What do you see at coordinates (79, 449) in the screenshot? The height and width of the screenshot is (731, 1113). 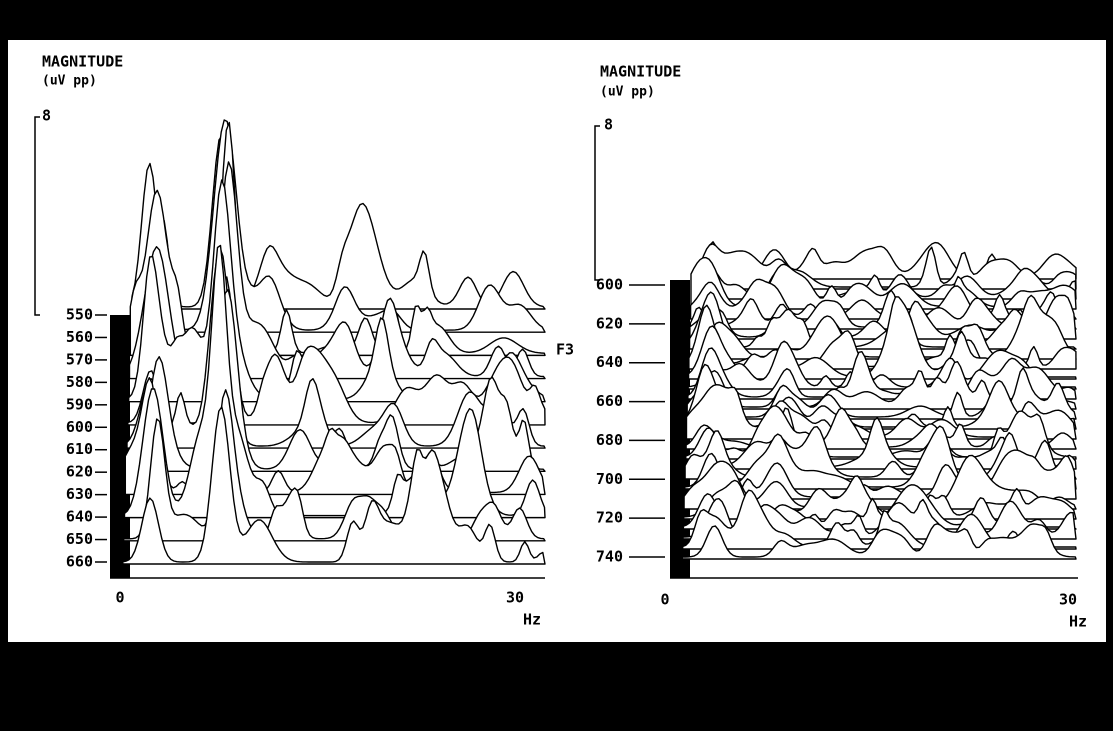 I see `row-label: 610` at bounding box center [79, 449].